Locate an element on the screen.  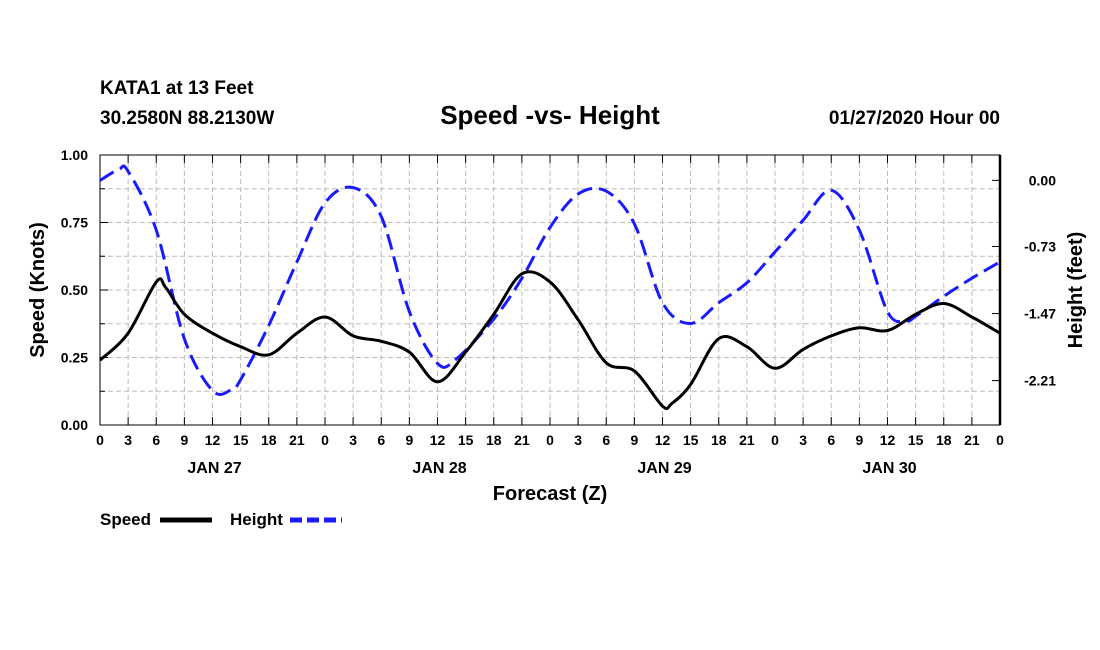
x-axis-label: Forecast (Z) is located at coordinates (550, 494).